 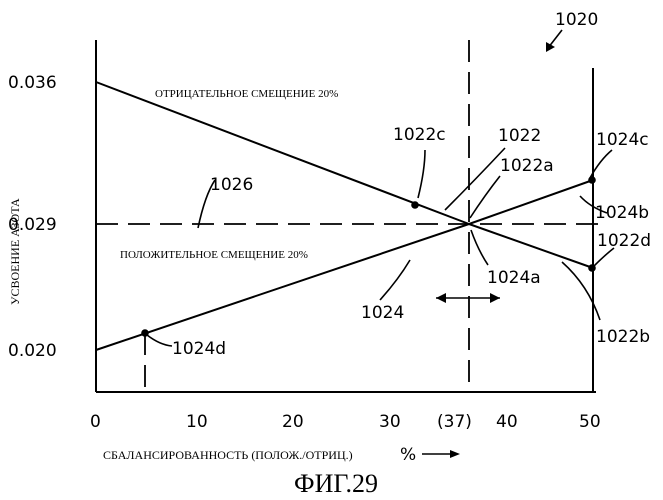 What do you see at coordinates (485, 197) in the screenshot?
I see `leader-1022a` at bounding box center [485, 197].